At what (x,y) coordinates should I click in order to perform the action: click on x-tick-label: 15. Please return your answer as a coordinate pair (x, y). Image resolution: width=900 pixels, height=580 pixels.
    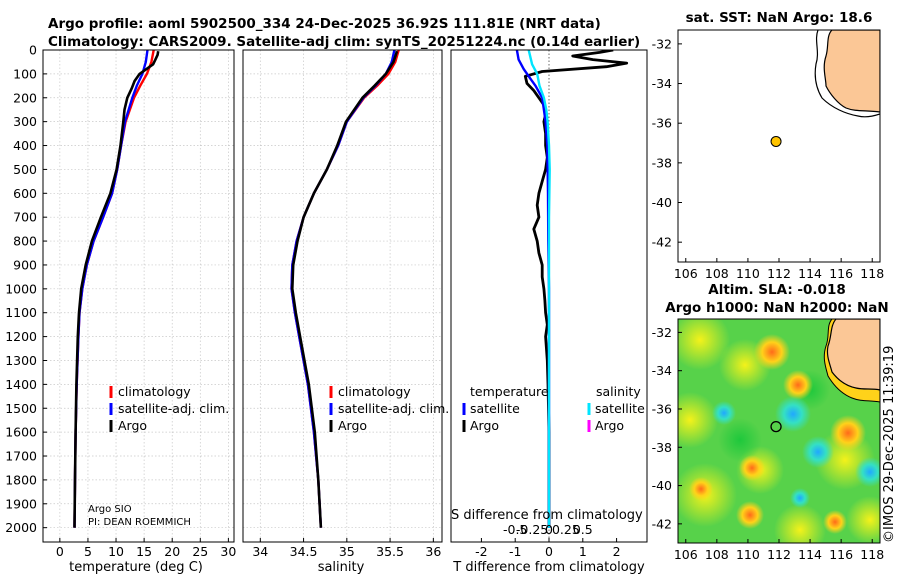
    Looking at the image, I should click on (144, 551).